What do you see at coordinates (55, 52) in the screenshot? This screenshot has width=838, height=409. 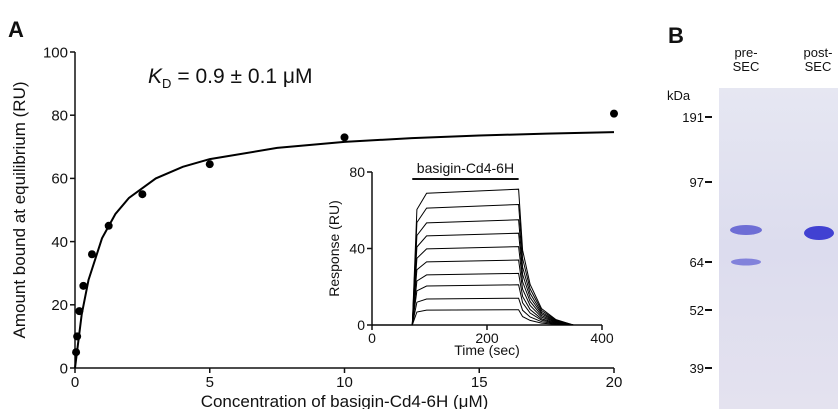 I see `y-tick-label: 100` at bounding box center [55, 52].